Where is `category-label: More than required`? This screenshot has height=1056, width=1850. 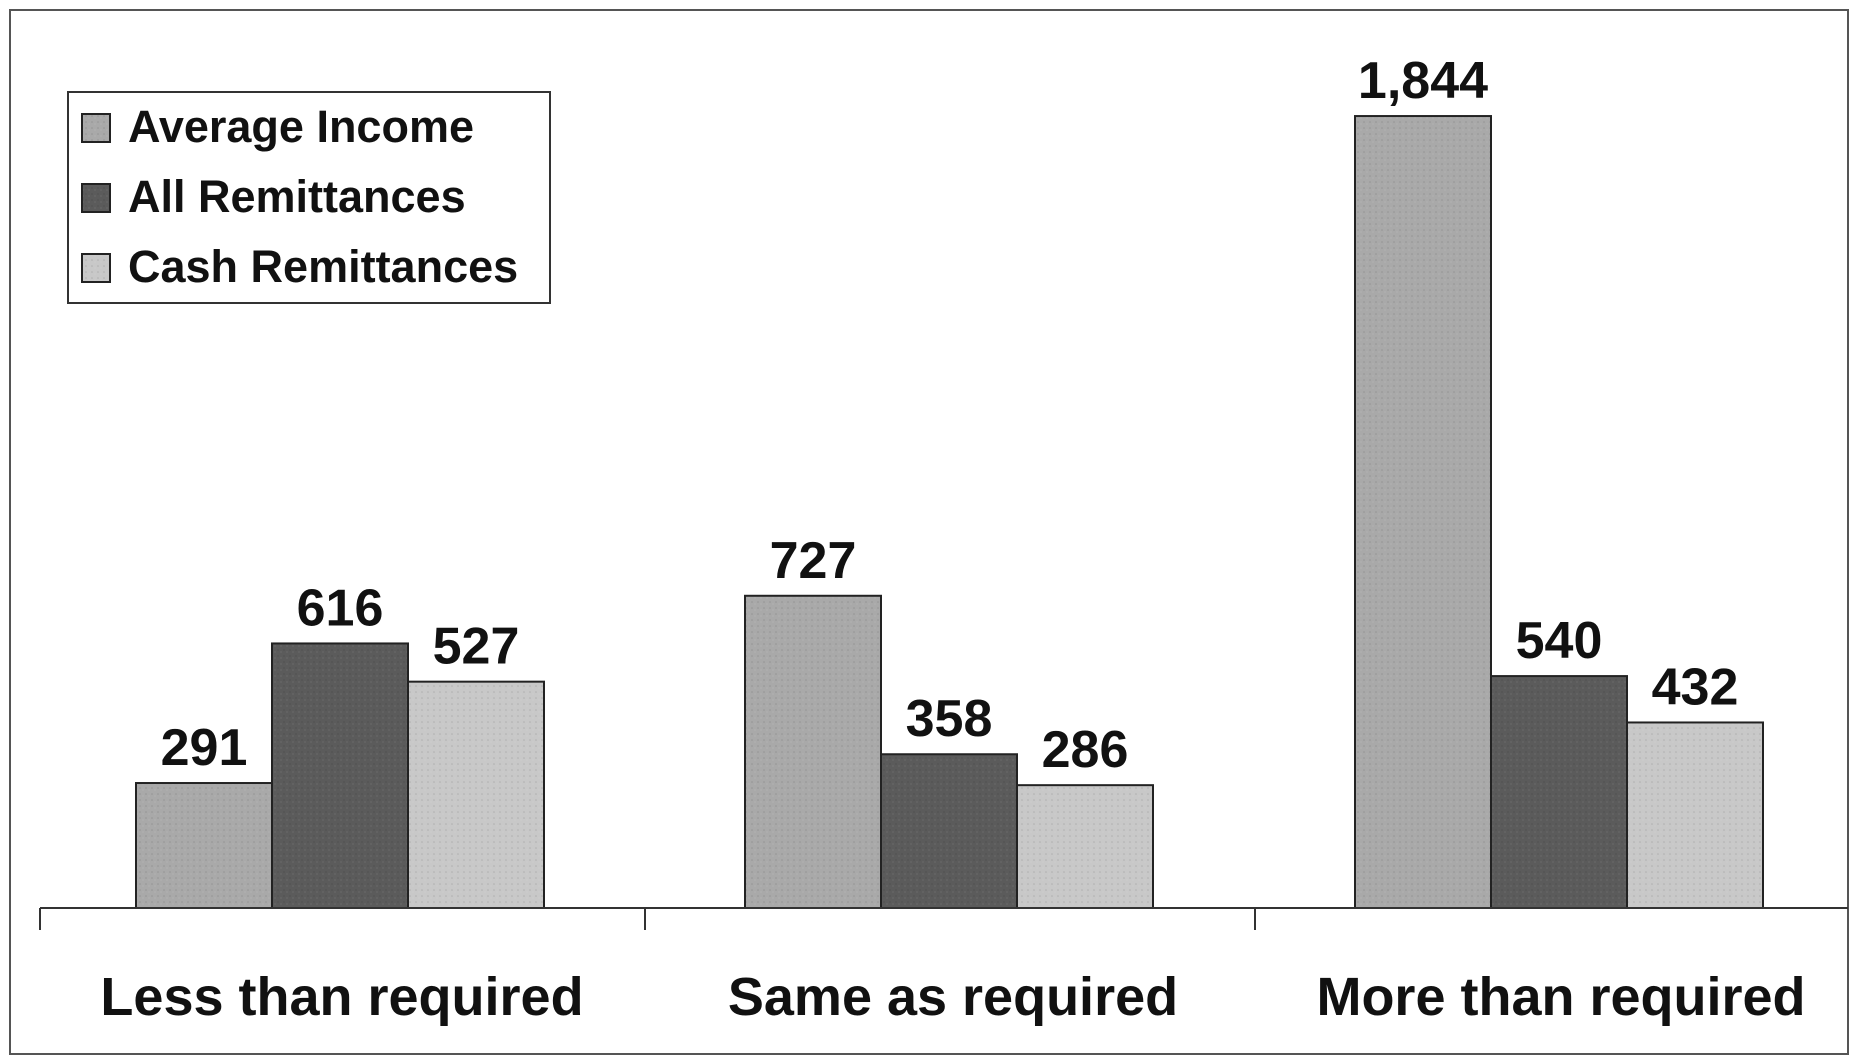
category-label: More than required is located at coordinates (1560, 997).